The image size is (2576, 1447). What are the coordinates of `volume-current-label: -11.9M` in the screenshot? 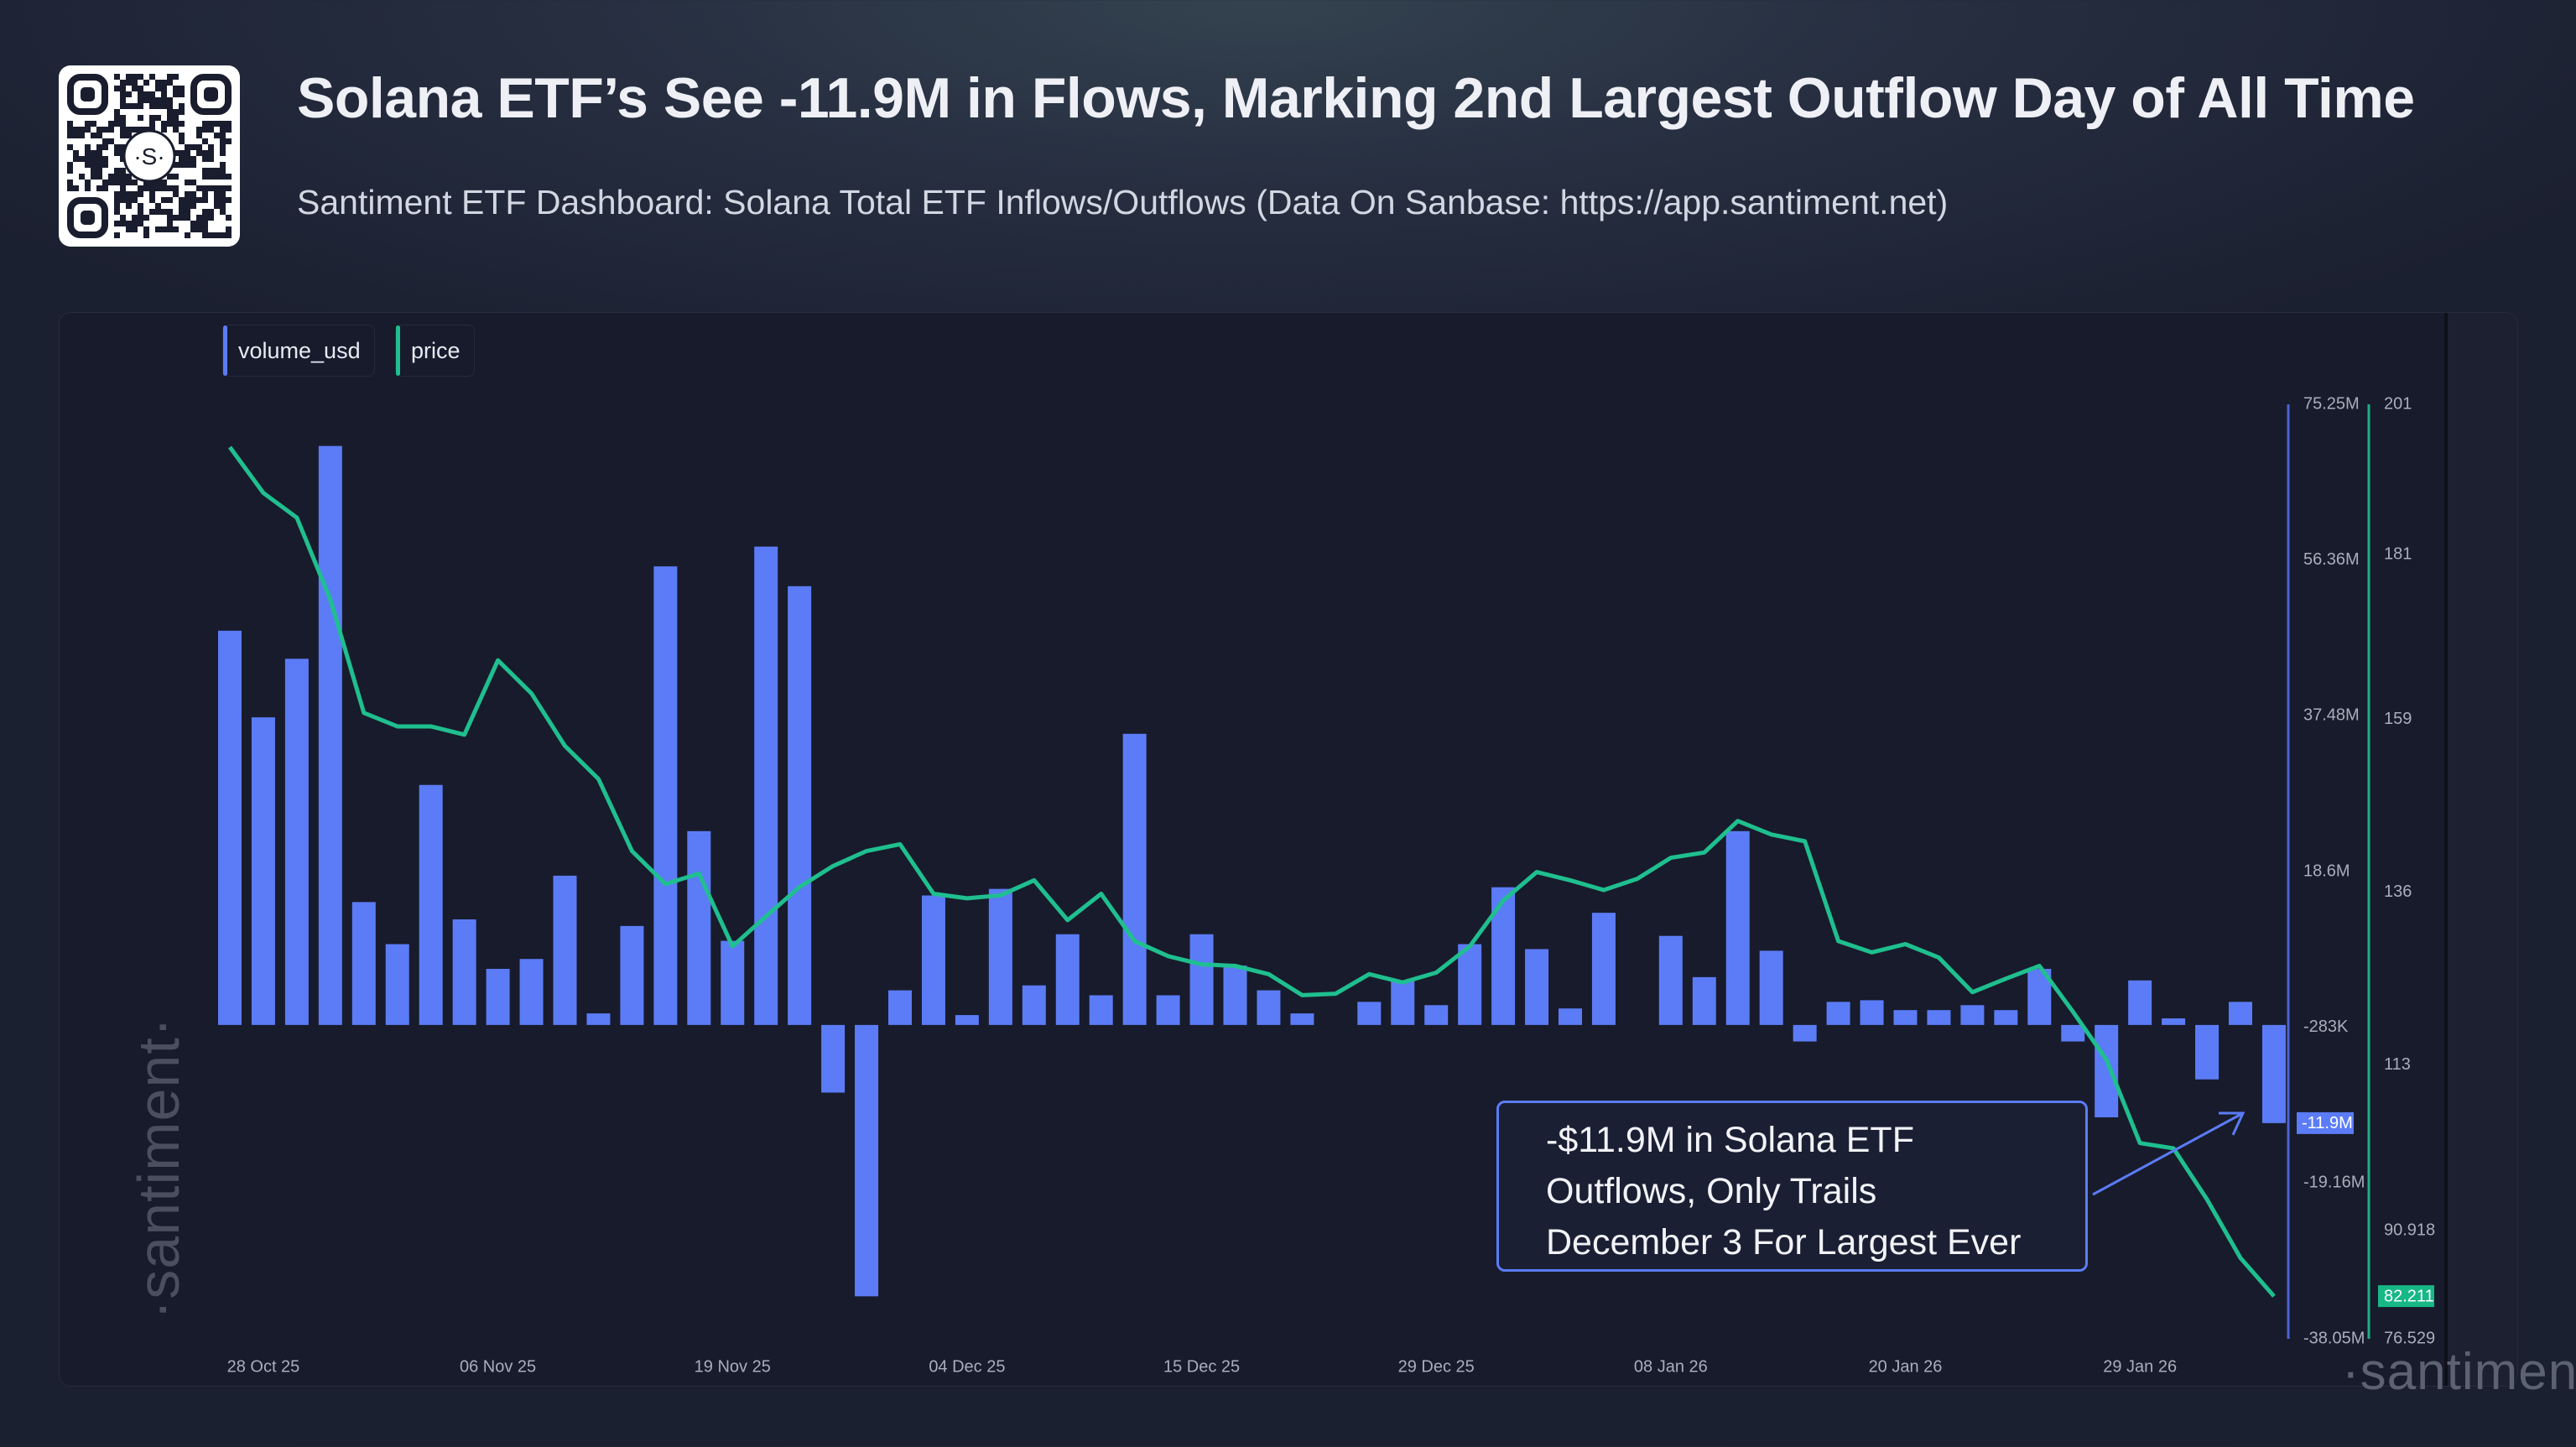 It's located at (2327, 1123).